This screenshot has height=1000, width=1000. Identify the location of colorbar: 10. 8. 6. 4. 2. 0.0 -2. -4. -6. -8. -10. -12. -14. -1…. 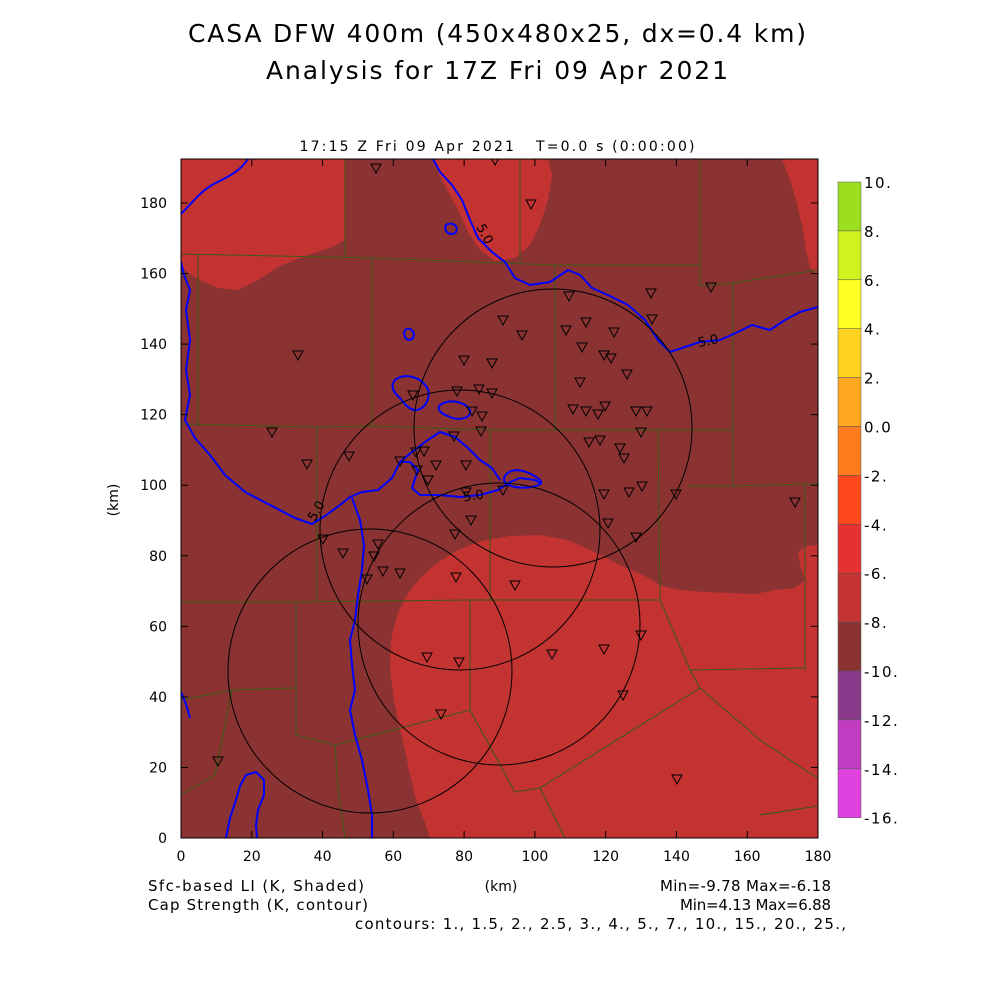
(868, 501).